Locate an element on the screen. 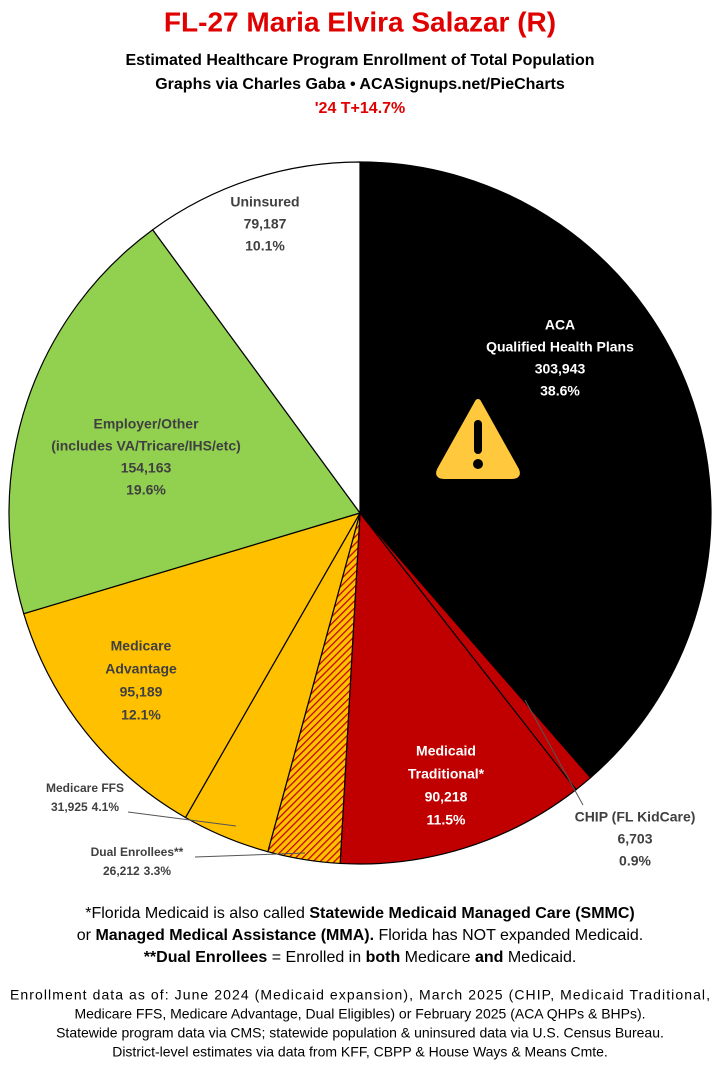  note-segment: = Enrolled in is located at coordinates (316, 957).